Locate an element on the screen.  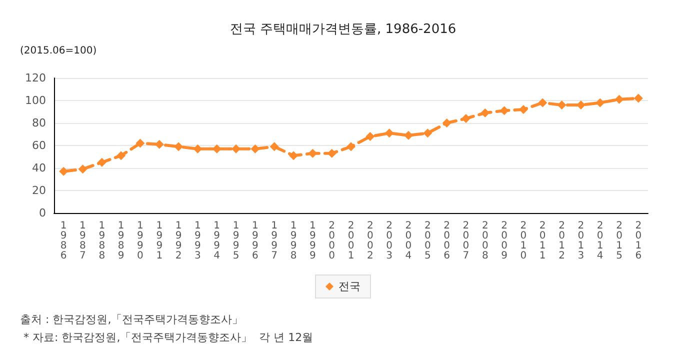
x-tick-label: 1989 is located at coordinates (121, 241).